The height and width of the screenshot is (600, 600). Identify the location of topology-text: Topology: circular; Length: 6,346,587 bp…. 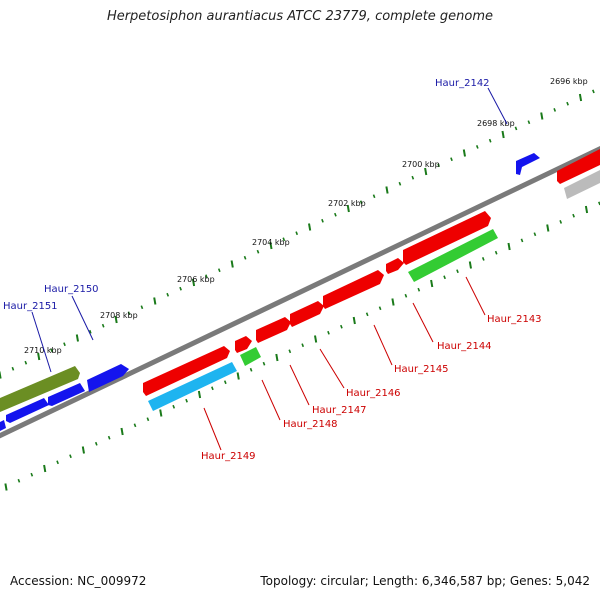
(425, 581).